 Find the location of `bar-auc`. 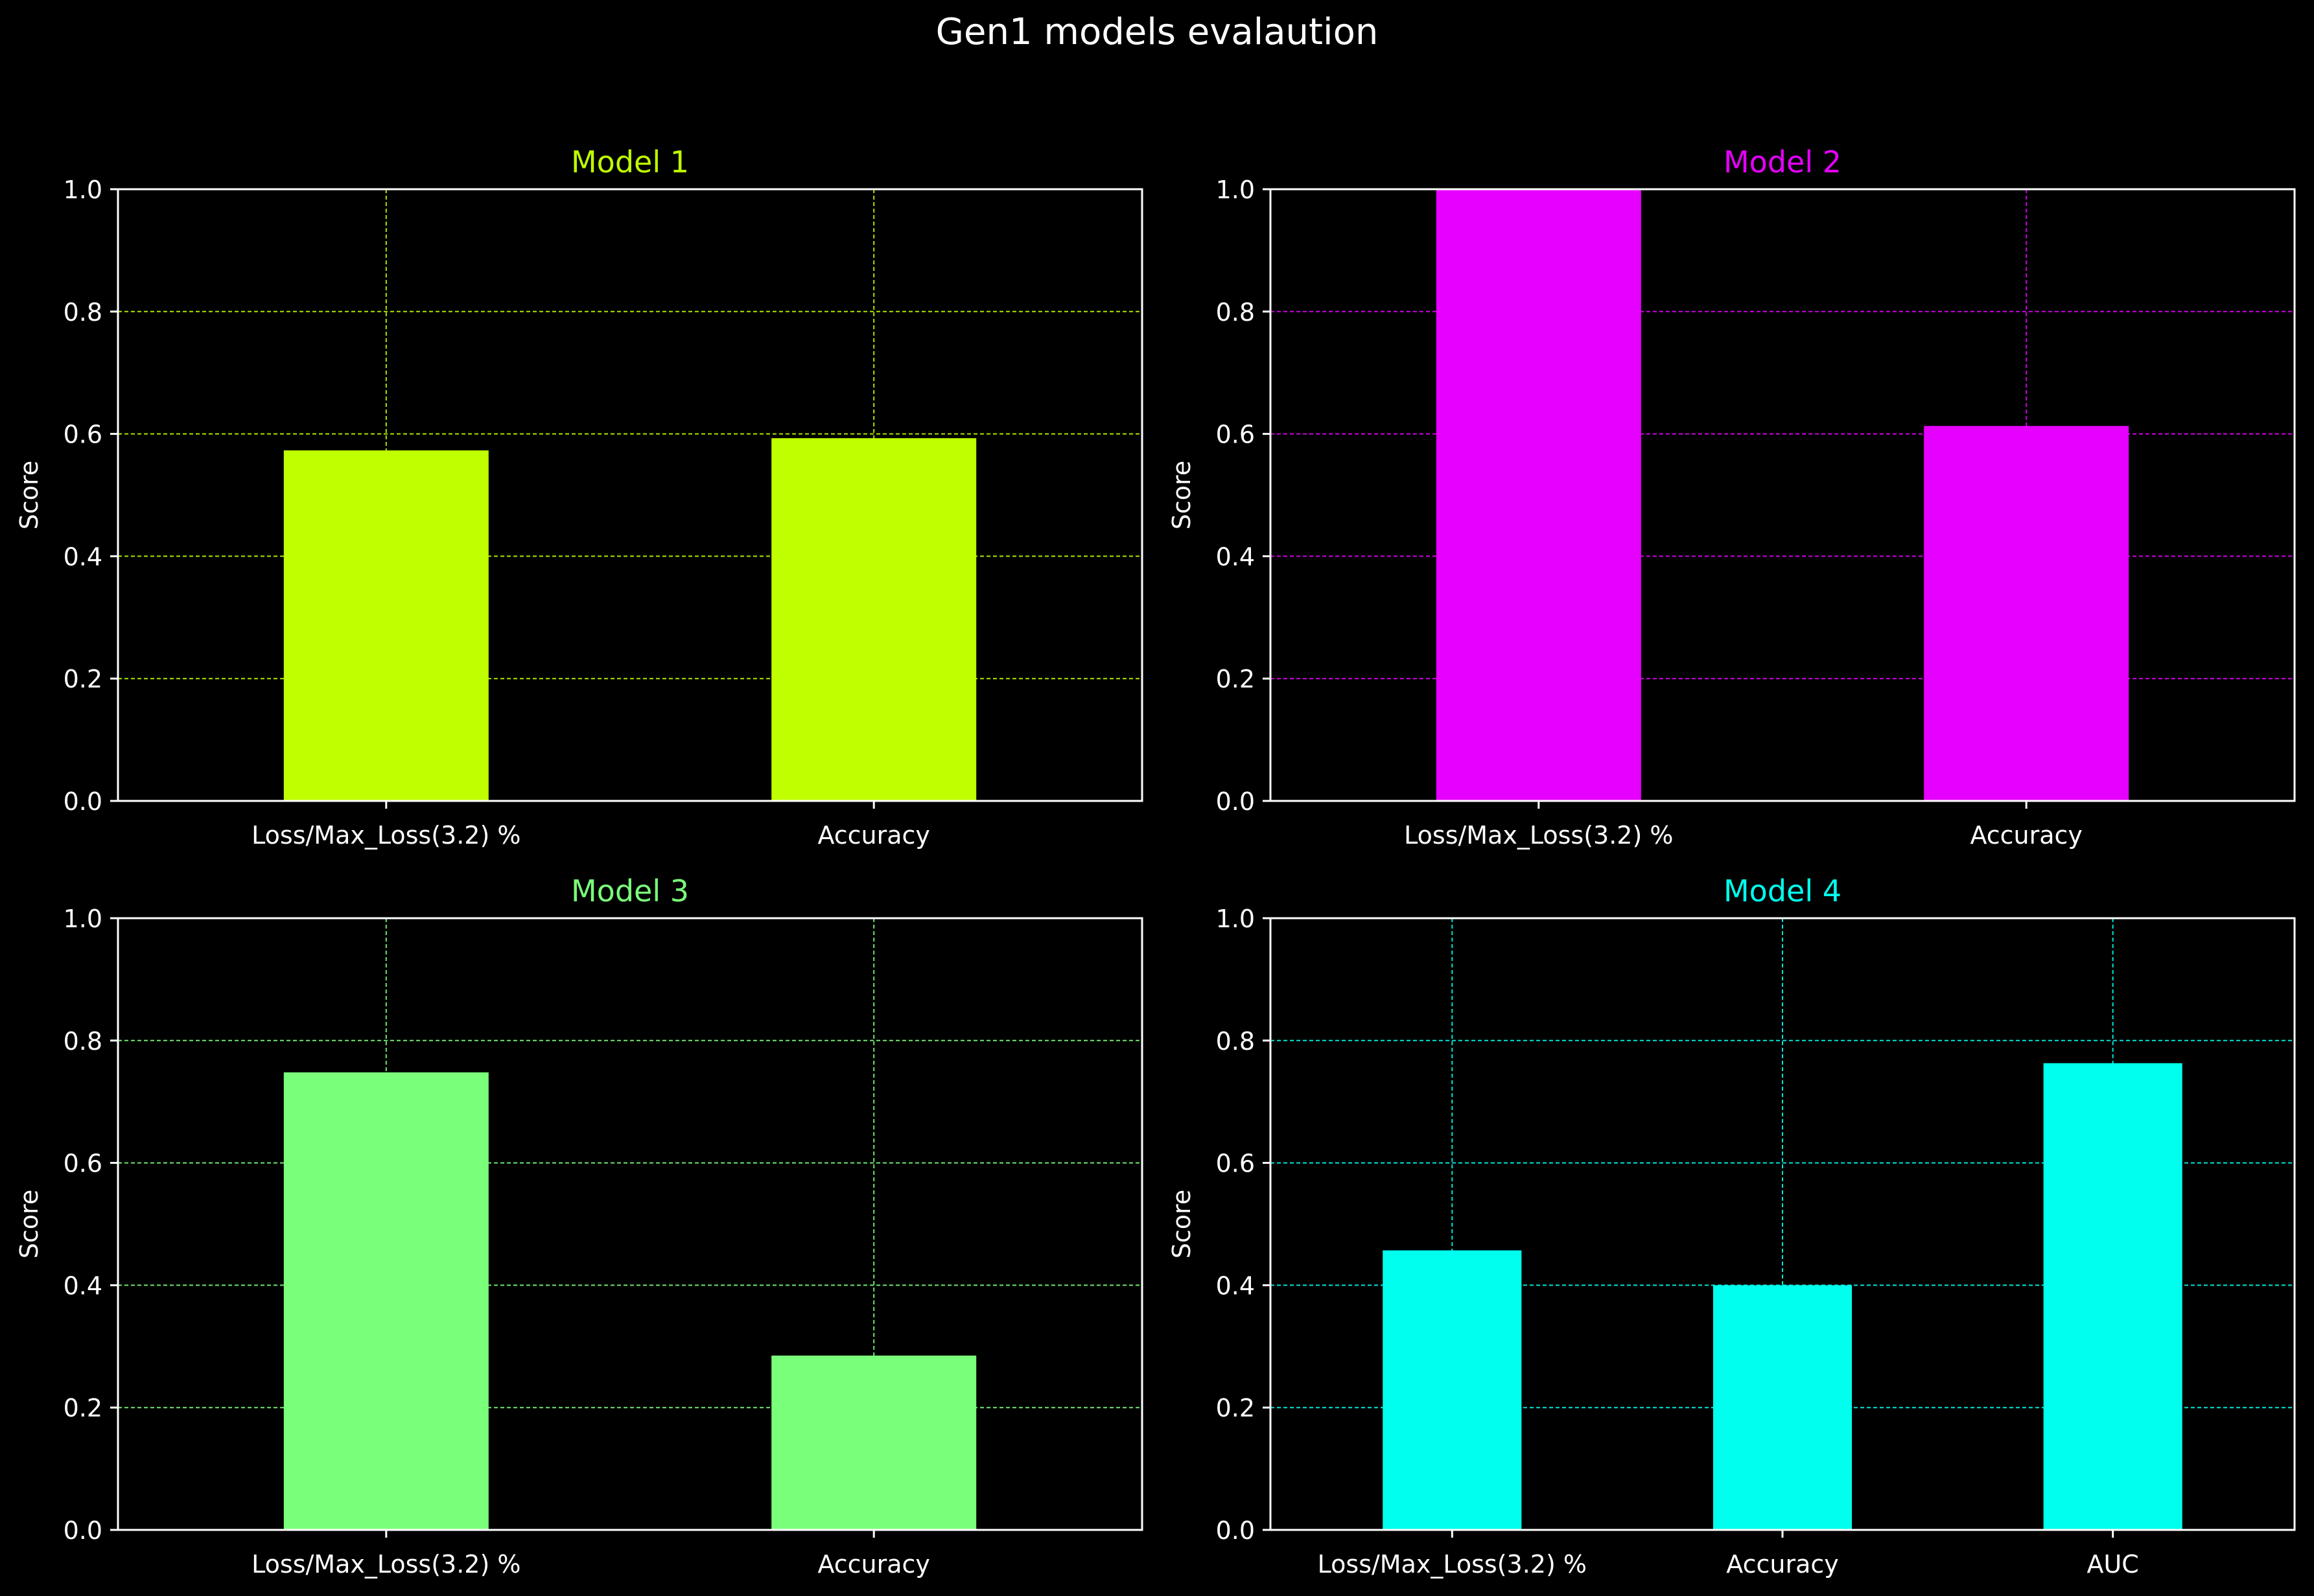

bar-auc is located at coordinates (2112, 1296).